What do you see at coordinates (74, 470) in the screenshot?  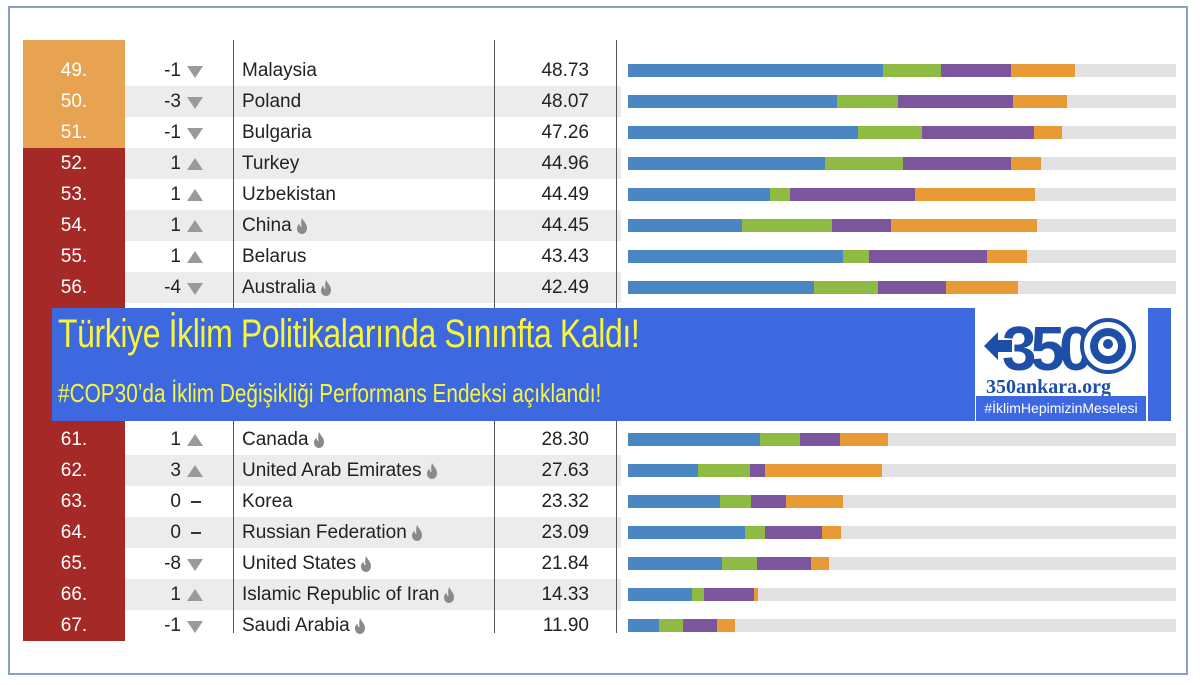 I see `rank-cell: 62.` at bounding box center [74, 470].